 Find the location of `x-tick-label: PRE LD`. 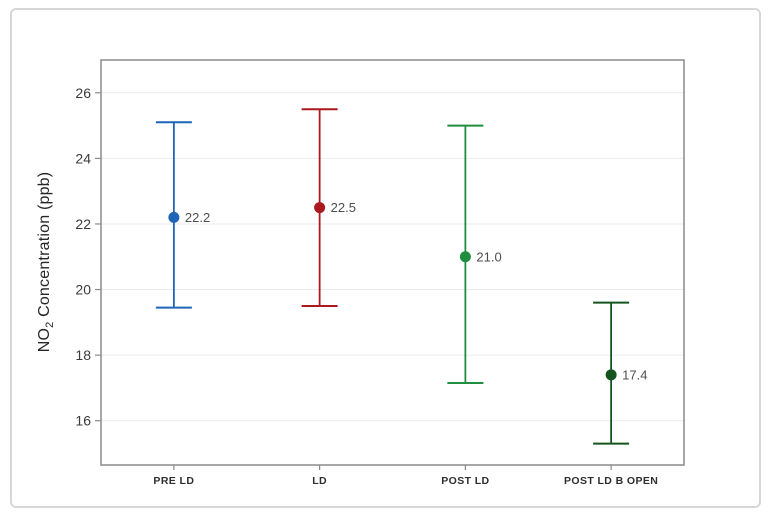

x-tick-label: PRE LD is located at coordinates (173, 481).